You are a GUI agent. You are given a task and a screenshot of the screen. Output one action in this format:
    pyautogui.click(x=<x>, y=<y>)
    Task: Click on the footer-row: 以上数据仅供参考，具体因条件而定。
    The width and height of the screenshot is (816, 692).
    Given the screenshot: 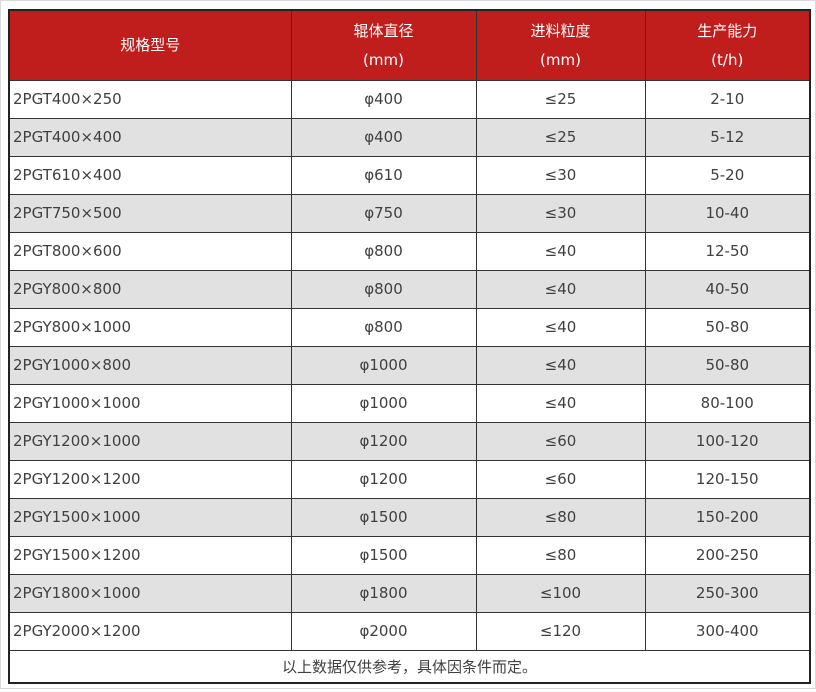 What is the action you would take?
    pyautogui.click(x=409, y=666)
    